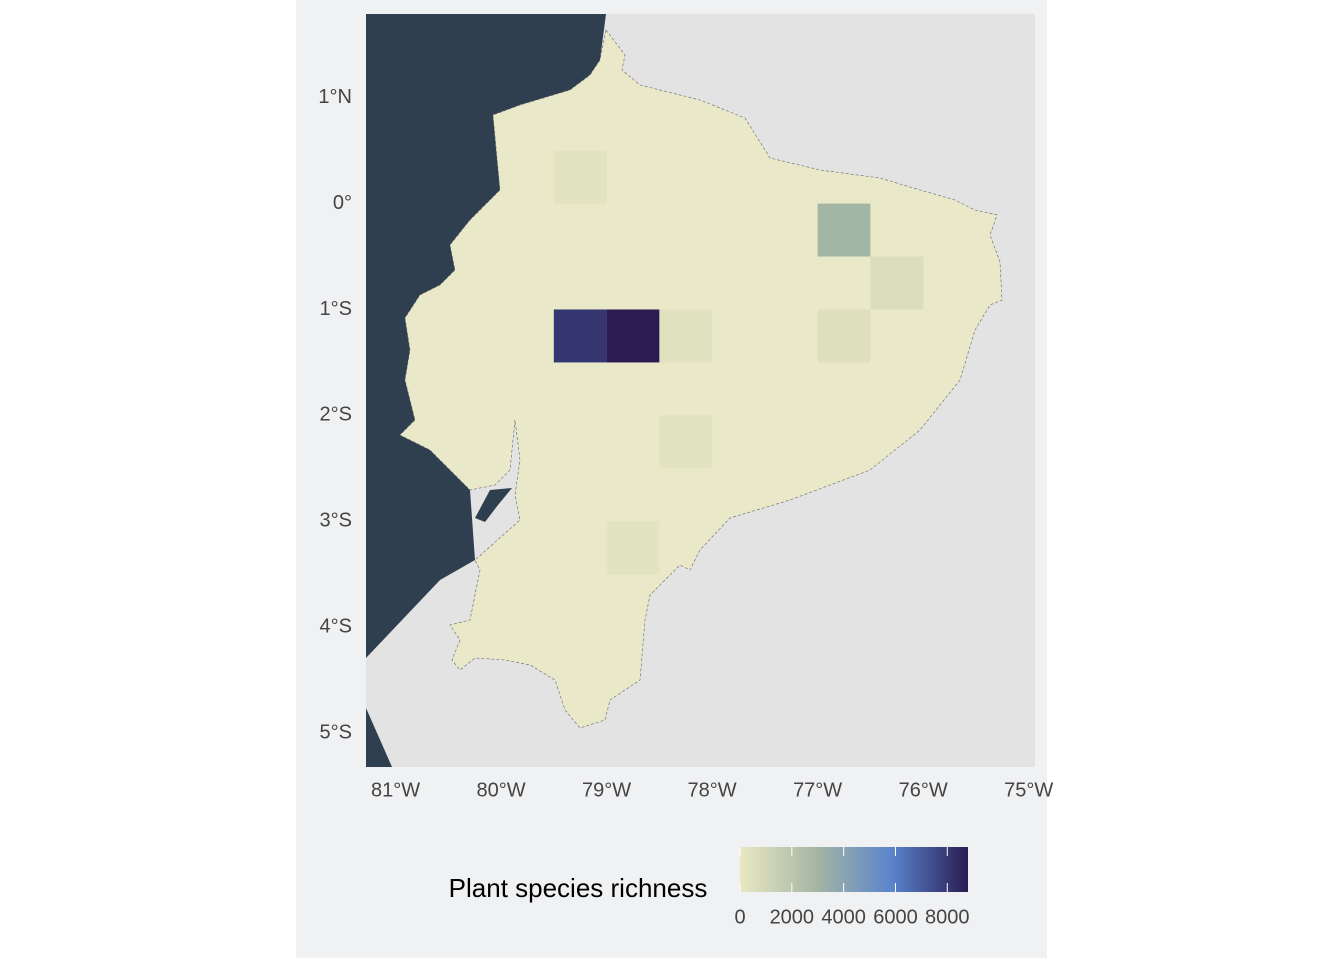  Describe the element at coordinates (336, 732) in the screenshot. I see `y-tick-label: 5°S` at that location.